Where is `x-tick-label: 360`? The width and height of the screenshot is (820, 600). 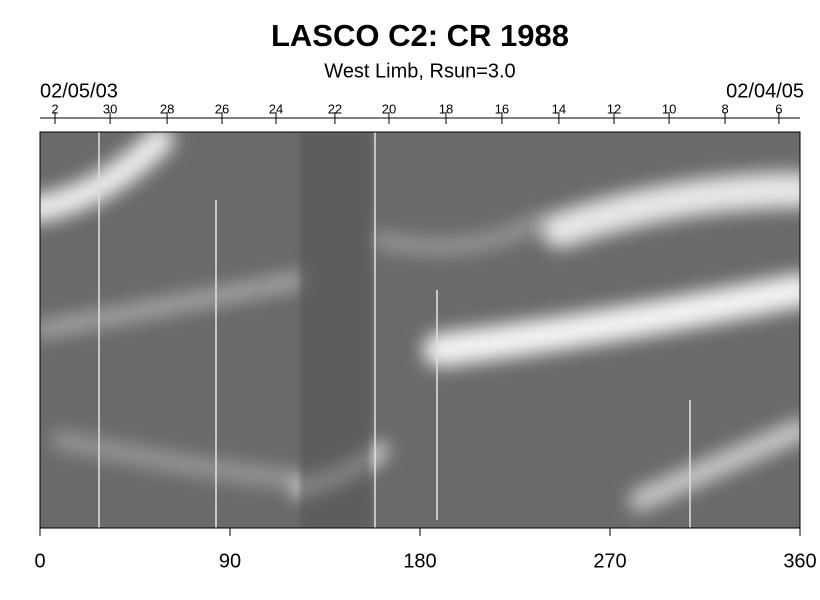
x-tick-label: 360 is located at coordinates (799, 561).